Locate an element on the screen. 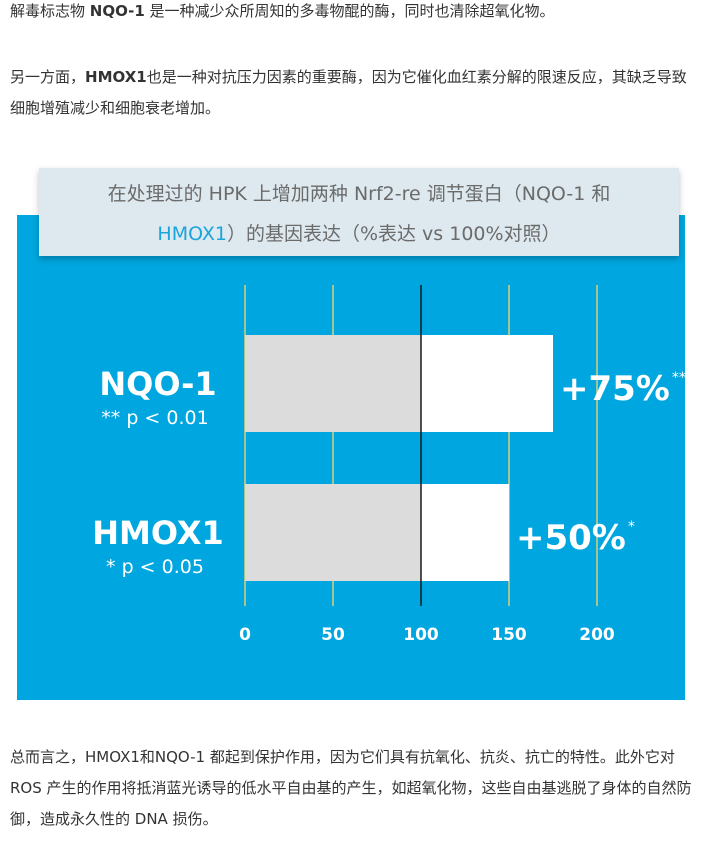  chart-title-rest: ）的基因表达（%表达 vs 100%对照） is located at coordinates (393, 234).